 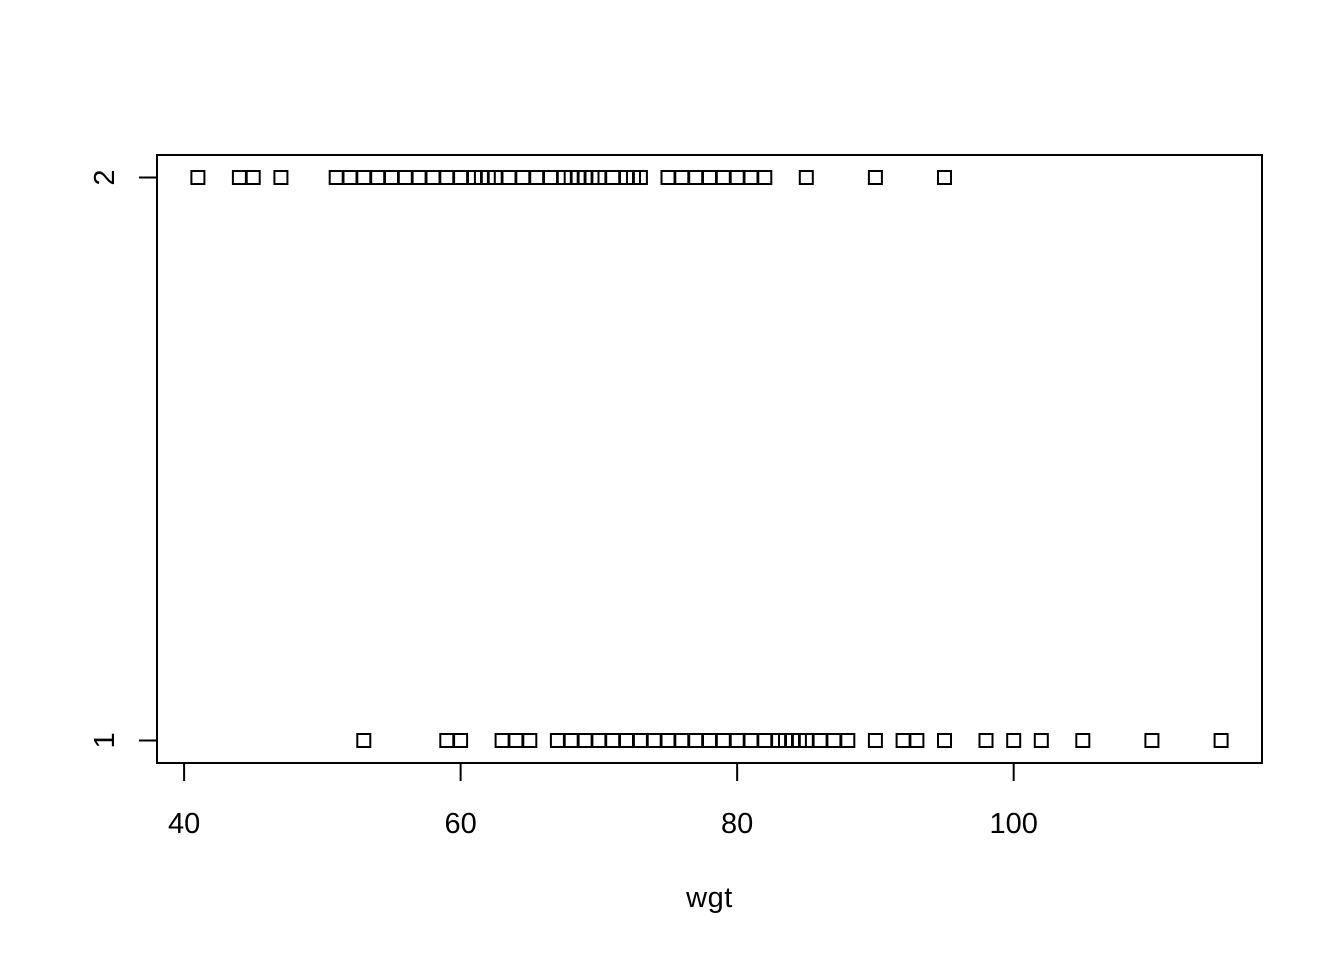 I want to click on x-tick-label: 80, so click(x=737, y=824).